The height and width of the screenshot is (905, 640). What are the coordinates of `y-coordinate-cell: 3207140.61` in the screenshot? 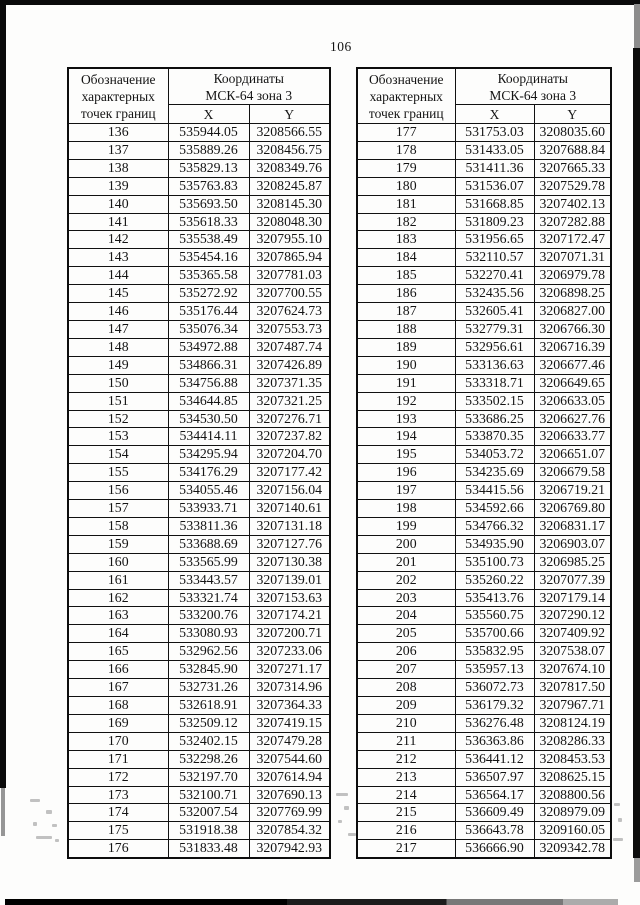 It's located at (289, 508).